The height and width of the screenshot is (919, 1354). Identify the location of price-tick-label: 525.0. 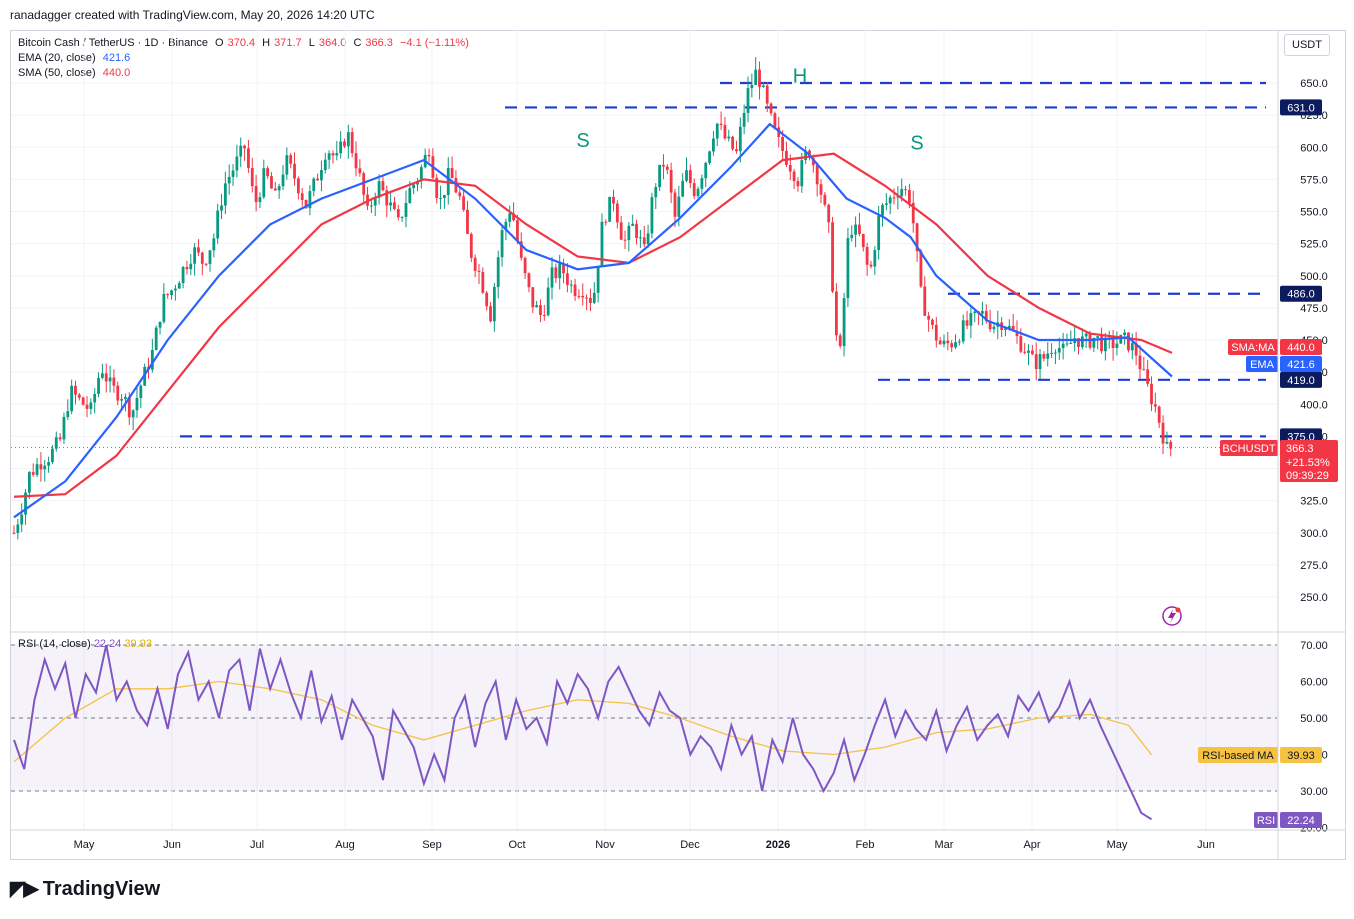
(1314, 245).